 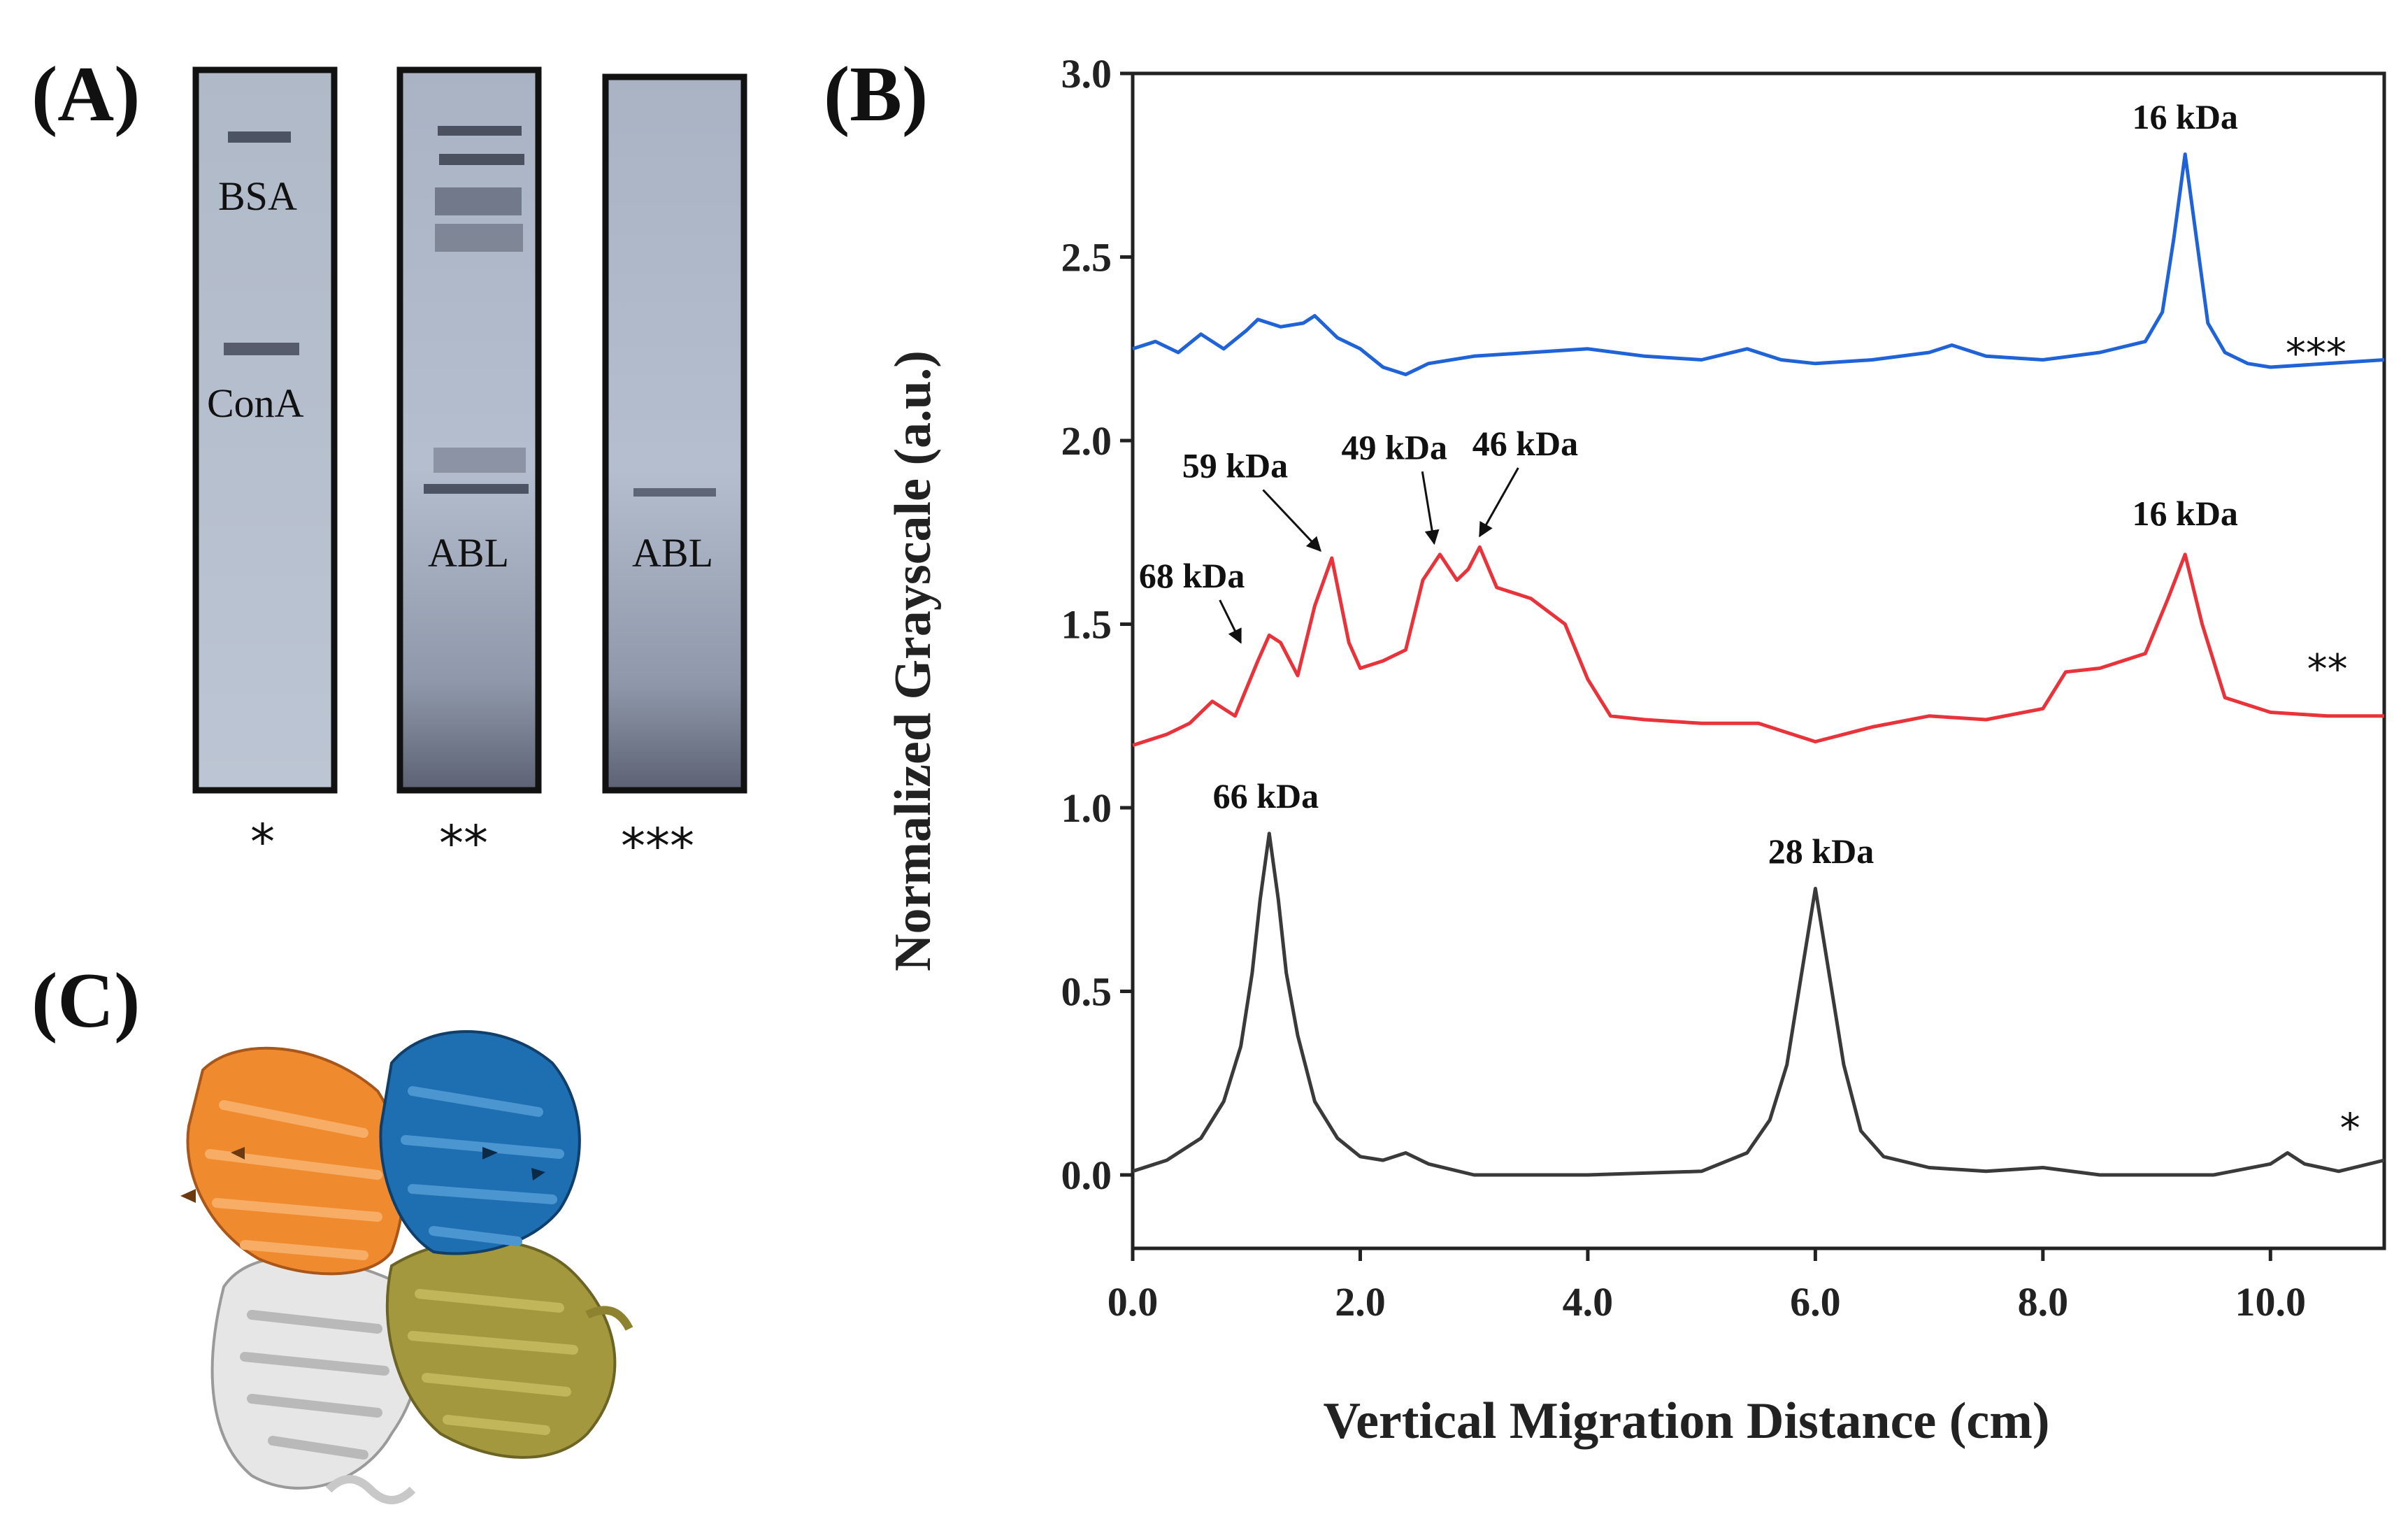 What do you see at coordinates (259, 137) in the screenshot?
I see `band-bsa` at bounding box center [259, 137].